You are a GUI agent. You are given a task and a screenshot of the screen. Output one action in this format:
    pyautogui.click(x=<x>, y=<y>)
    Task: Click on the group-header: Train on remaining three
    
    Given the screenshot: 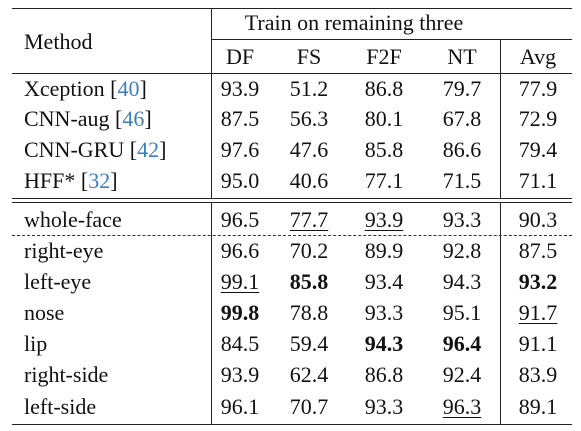 What is the action you would take?
    pyautogui.click(x=354, y=22)
    